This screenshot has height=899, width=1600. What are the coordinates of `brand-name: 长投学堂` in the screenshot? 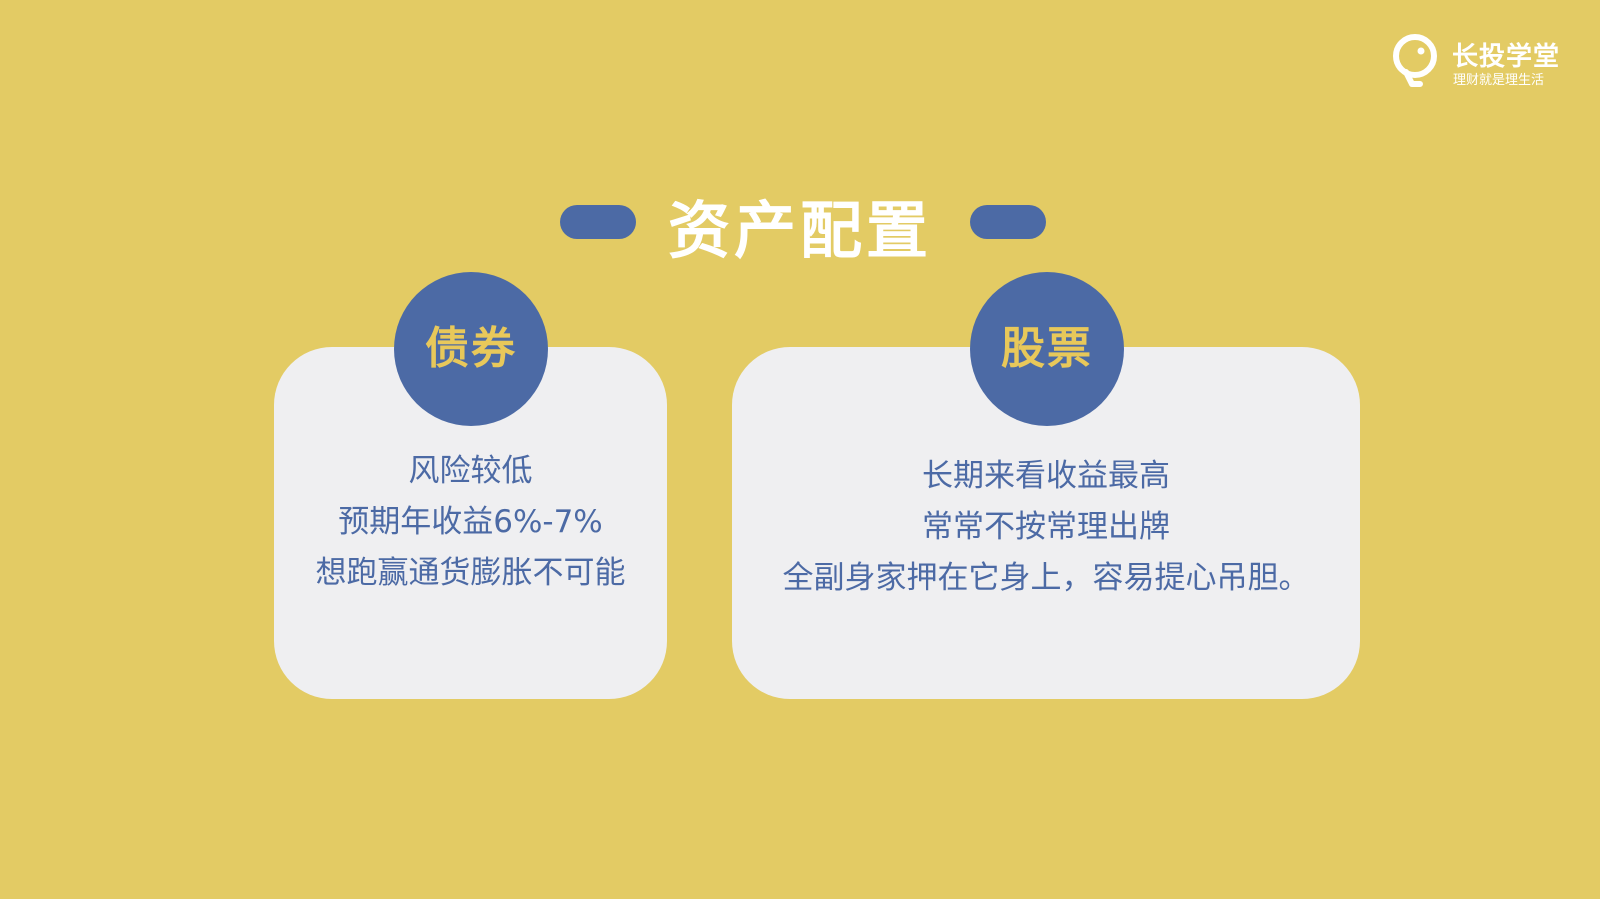 It's located at (1506, 57).